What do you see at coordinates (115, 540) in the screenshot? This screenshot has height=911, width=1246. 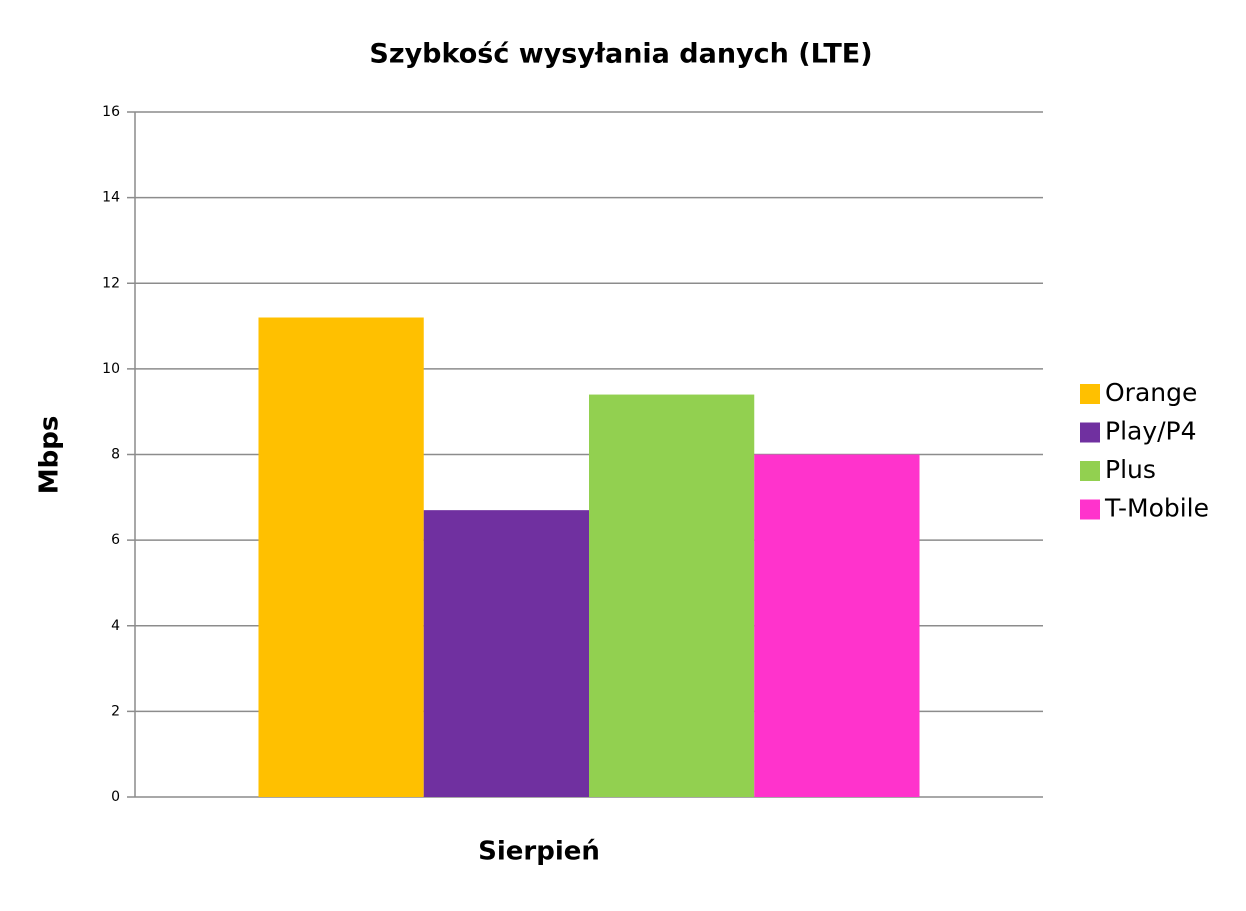 I see `y-tick-label: 6` at bounding box center [115, 540].